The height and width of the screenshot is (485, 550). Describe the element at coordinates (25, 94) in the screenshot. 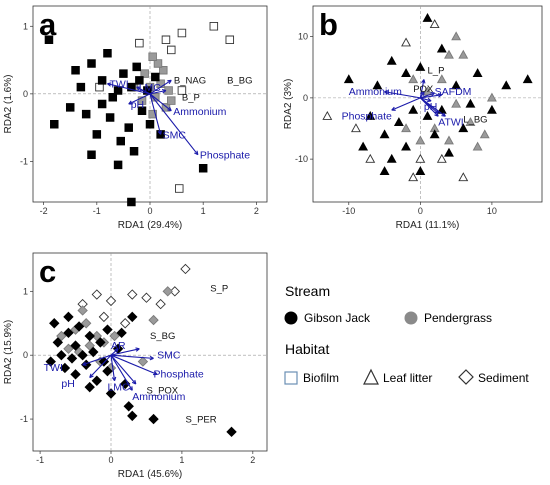

I see `y-tick-label: 0` at that location.